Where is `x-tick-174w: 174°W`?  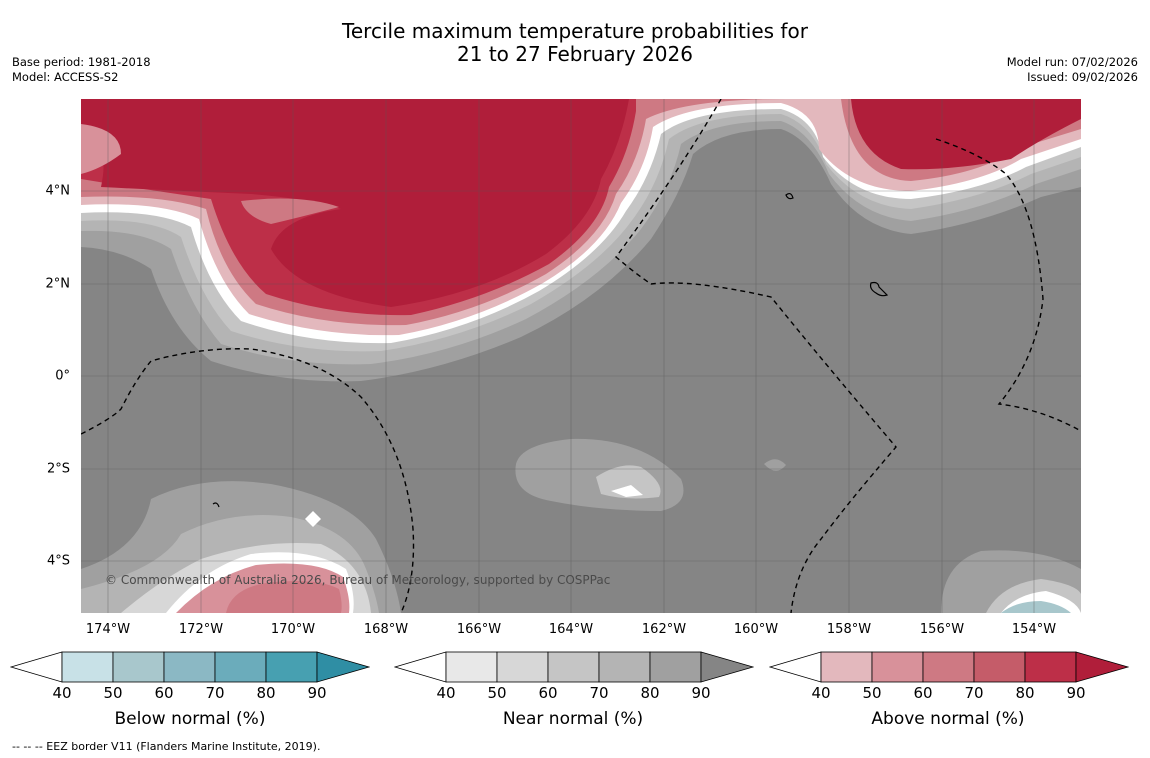
x-tick-174w: 174°W is located at coordinates (108, 629).